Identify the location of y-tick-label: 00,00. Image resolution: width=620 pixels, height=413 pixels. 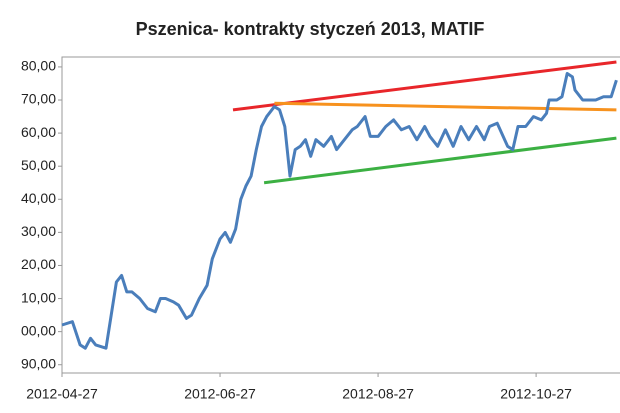
(38, 330).